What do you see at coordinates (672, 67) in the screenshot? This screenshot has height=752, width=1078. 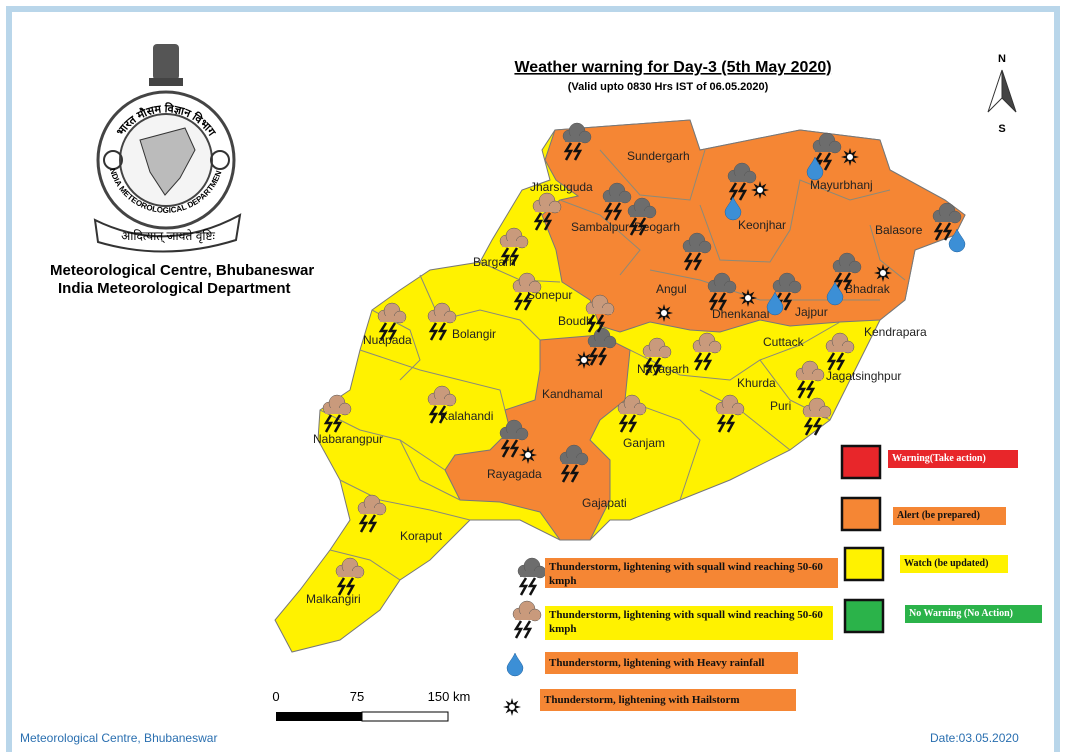 I see `title: Weather warning for Day-3 (5th May 2020)` at bounding box center [672, 67].